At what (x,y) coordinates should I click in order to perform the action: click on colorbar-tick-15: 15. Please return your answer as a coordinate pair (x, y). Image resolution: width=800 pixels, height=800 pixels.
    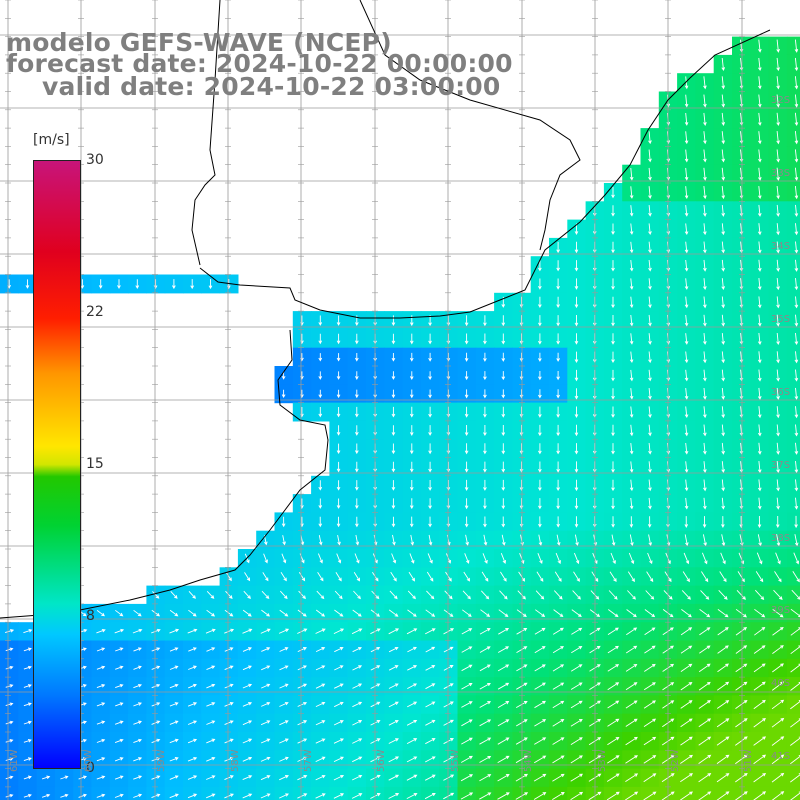
    Looking at the image, I should click on (95, 464).